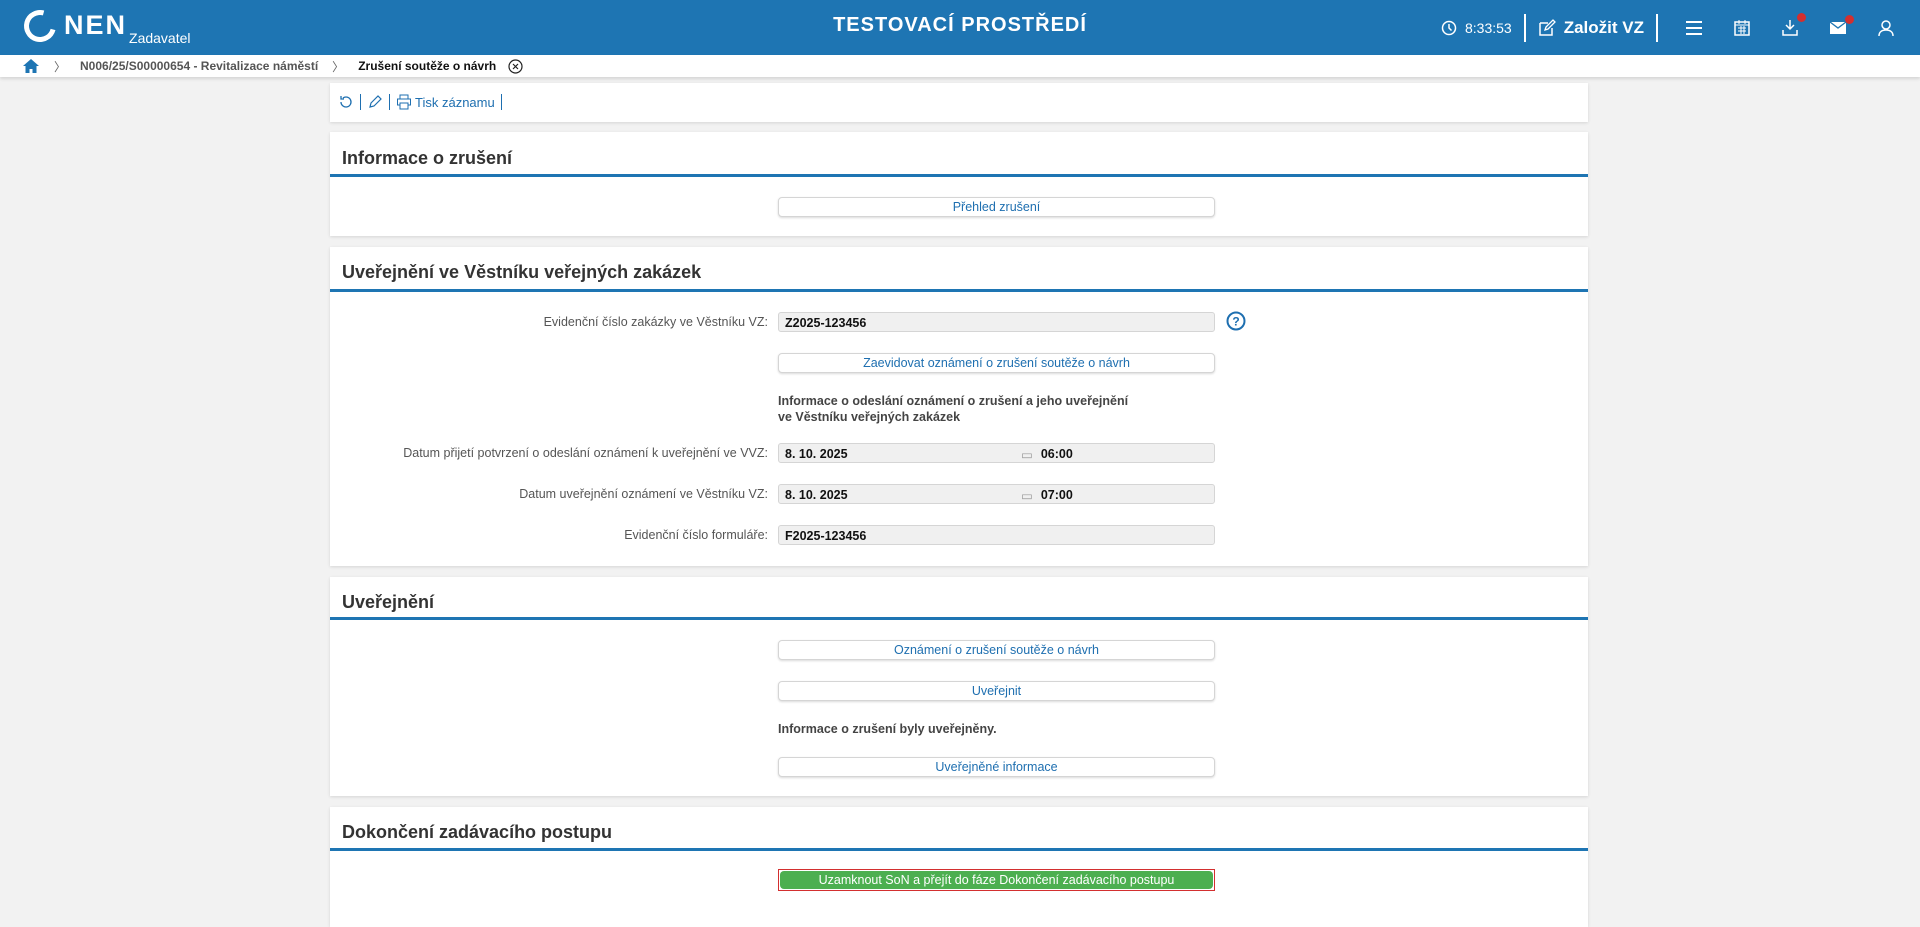 The height and width of the screenshot is (927, 1920). I want to click on received-time-value: 06:00, so click(1056, 454).